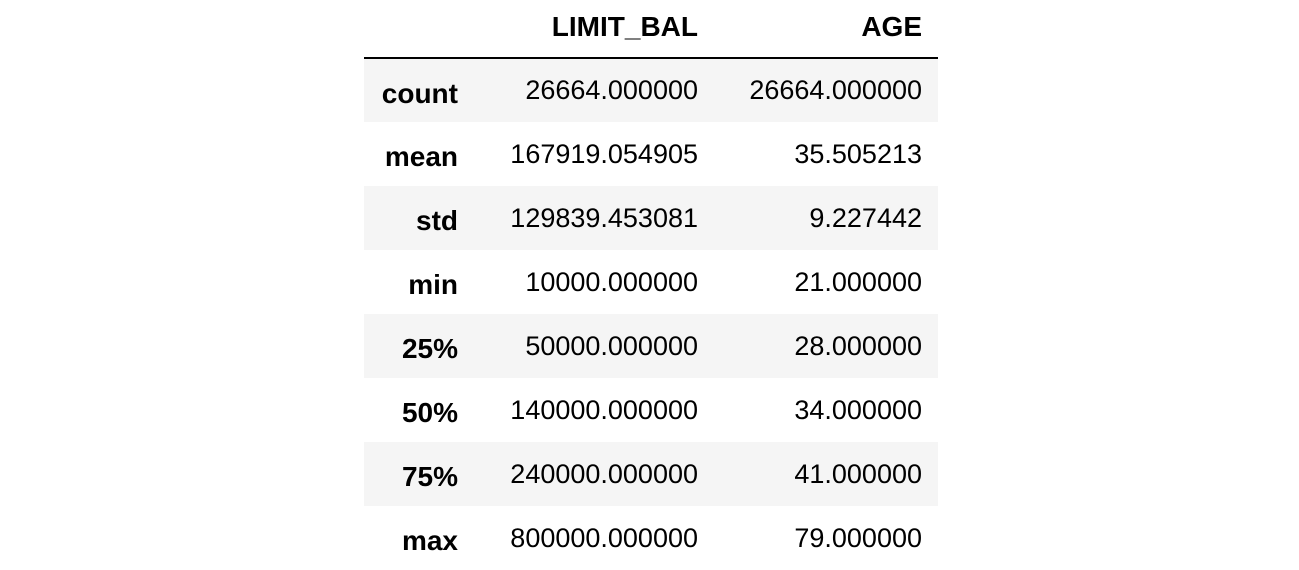 The width and height of the screenshot is (1299, 570). What do you see at coordinates (865, 217) in the screenshot?
I see `cell-age: 9.227442` at bounding box center [865, 217].